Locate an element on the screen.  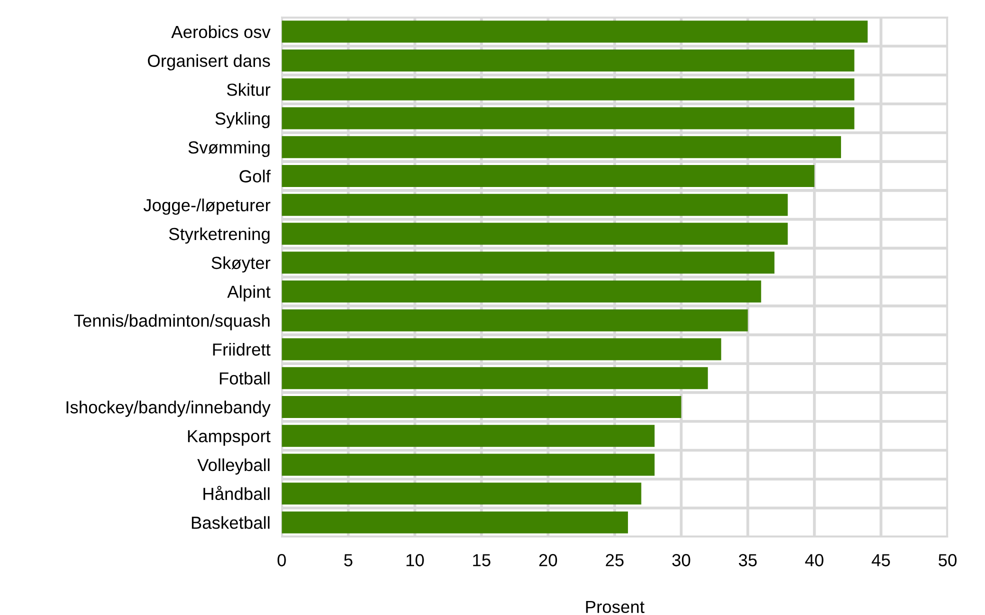
y-tick-label: Volleyball is located at coordinates (233, 466).